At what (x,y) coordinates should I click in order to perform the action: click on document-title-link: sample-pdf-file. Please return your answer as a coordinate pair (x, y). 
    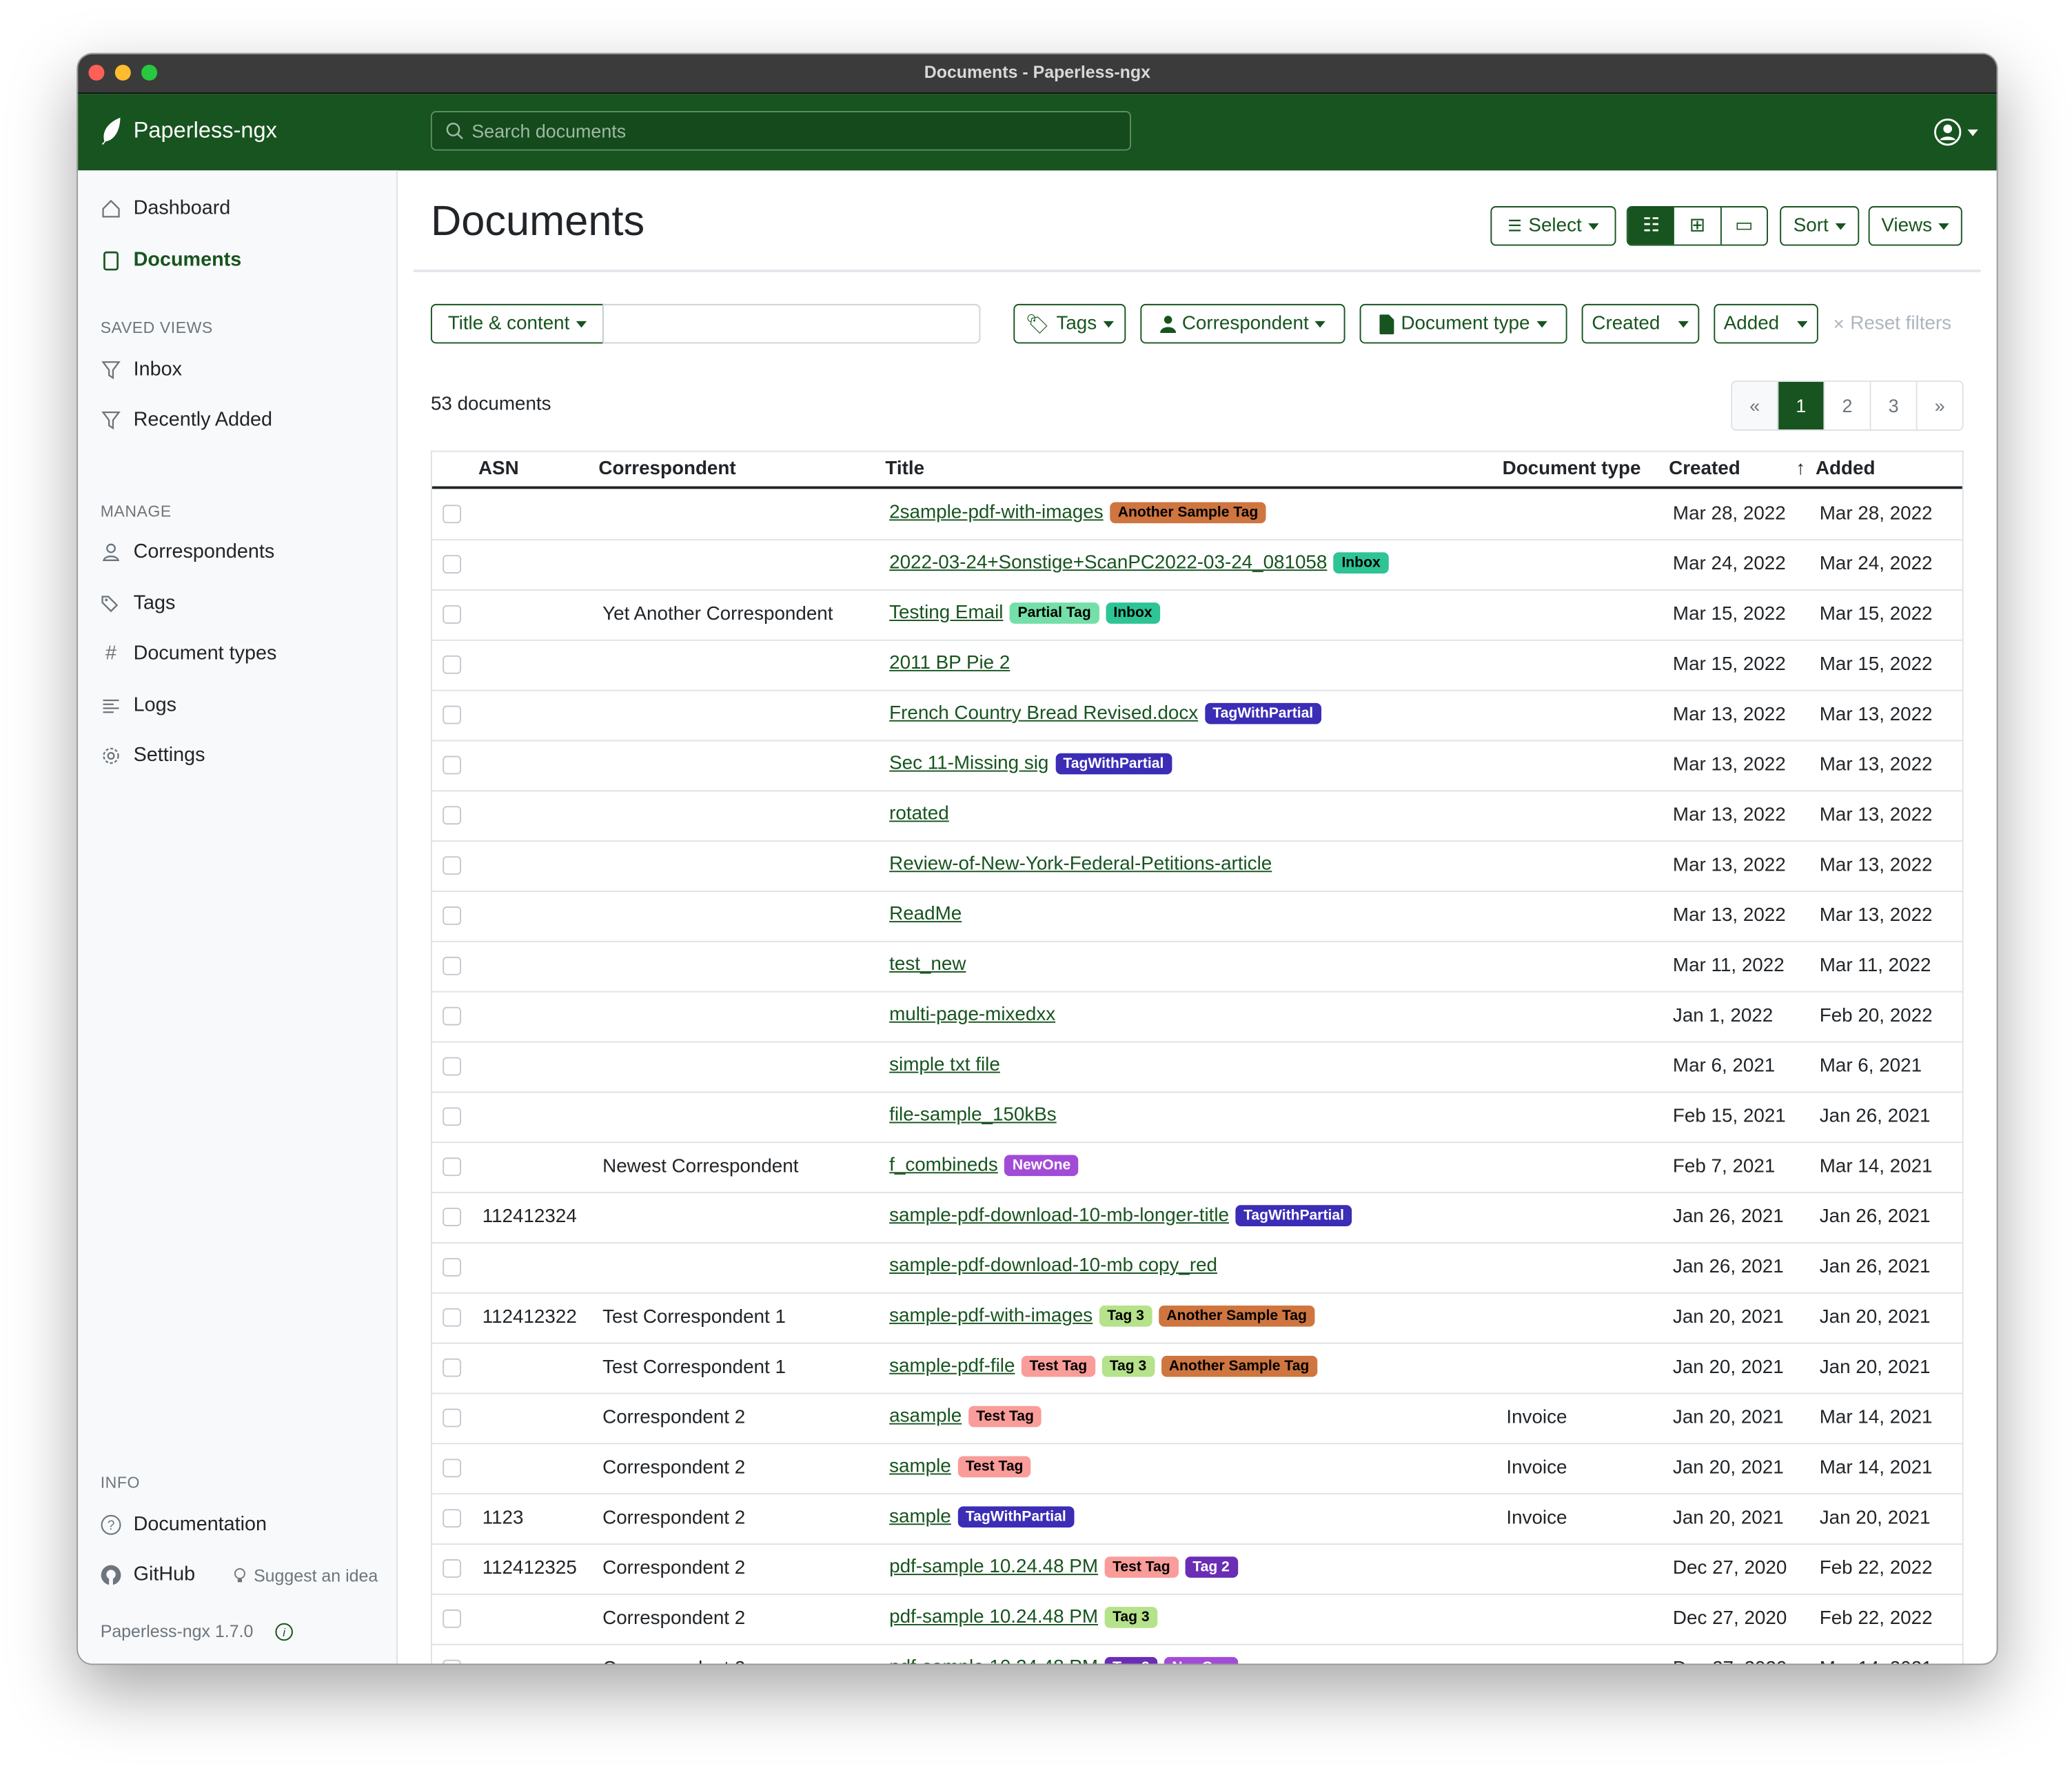
    Looking at the image, I should click on (952, 1366).